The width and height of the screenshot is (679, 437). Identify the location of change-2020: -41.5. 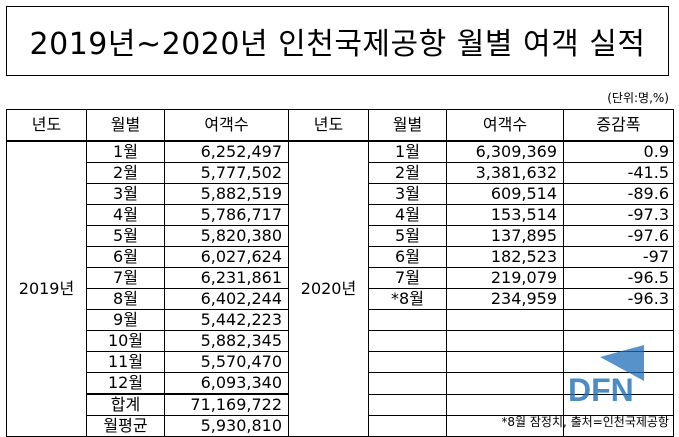
(618, 173).